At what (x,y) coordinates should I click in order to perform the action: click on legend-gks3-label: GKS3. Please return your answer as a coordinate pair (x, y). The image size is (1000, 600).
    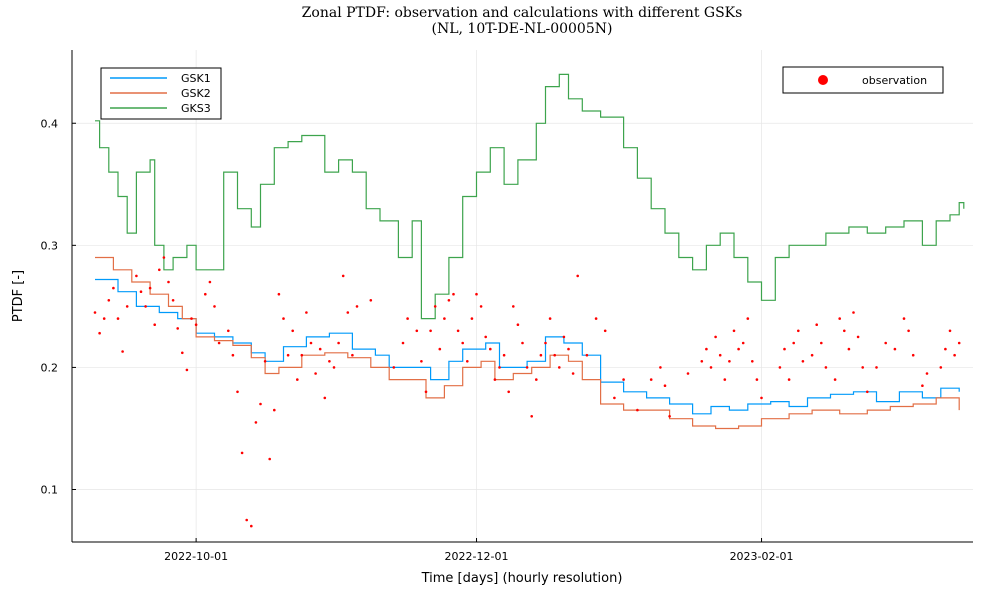
    Looking at the image, I should click on (196, 108).